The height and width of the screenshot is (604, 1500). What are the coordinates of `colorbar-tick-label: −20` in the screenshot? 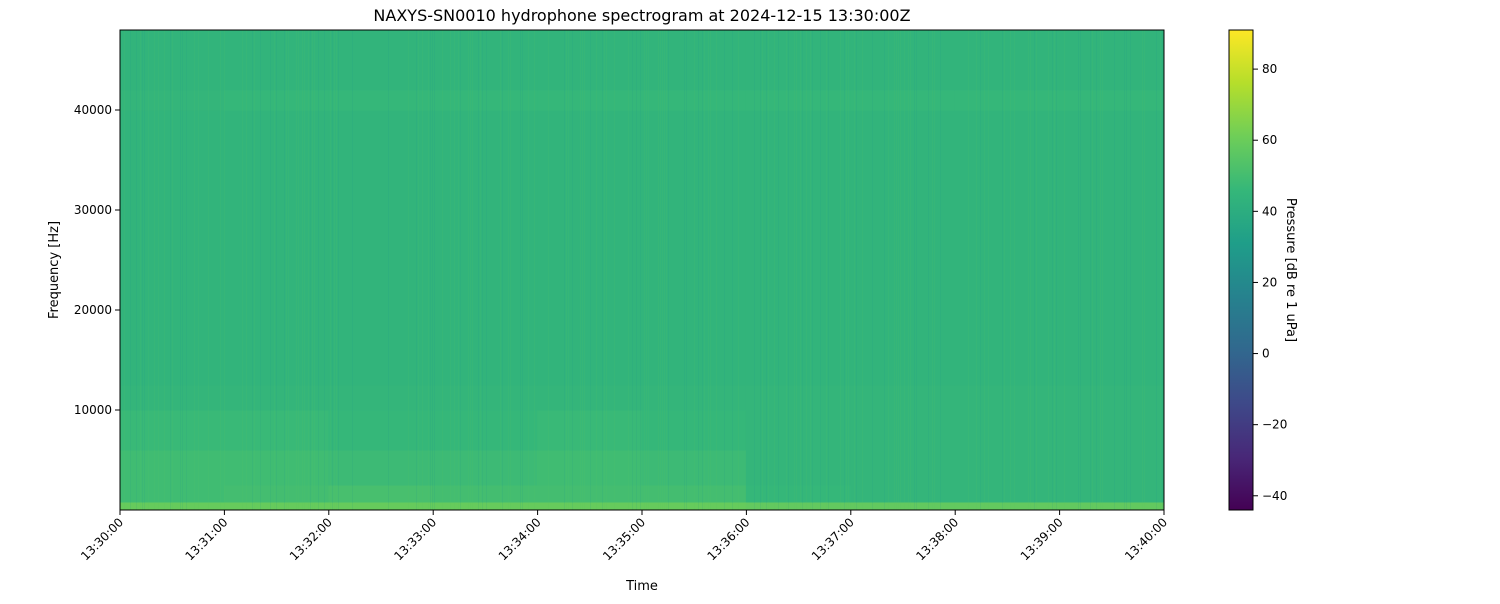 It's located at (1274, 425).